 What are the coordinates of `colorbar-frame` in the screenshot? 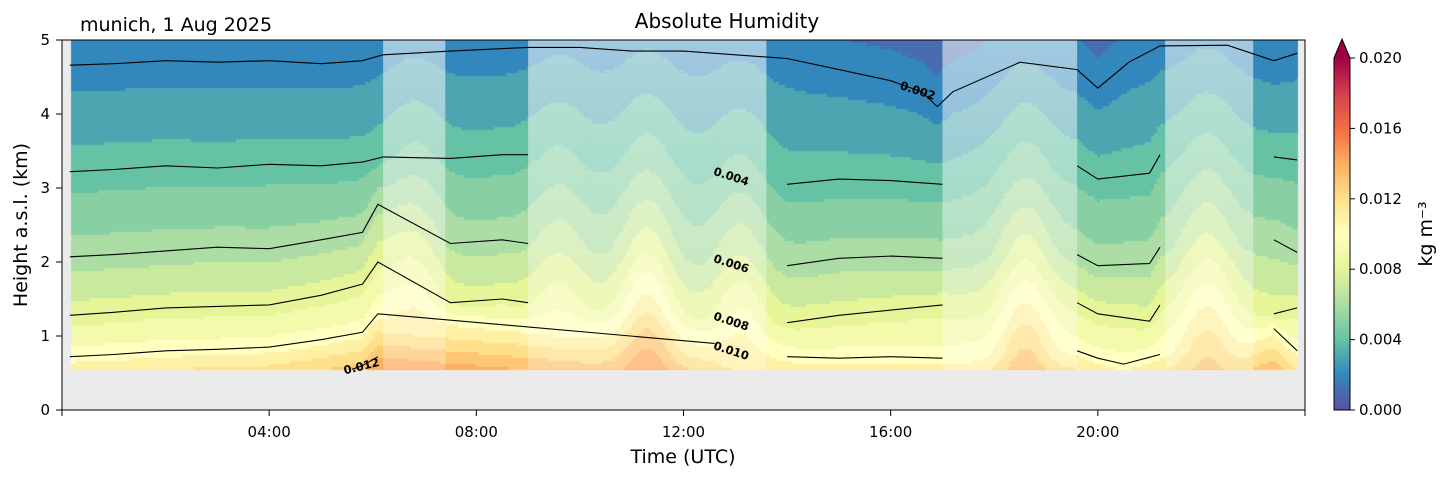 It's located at (1342, 224).